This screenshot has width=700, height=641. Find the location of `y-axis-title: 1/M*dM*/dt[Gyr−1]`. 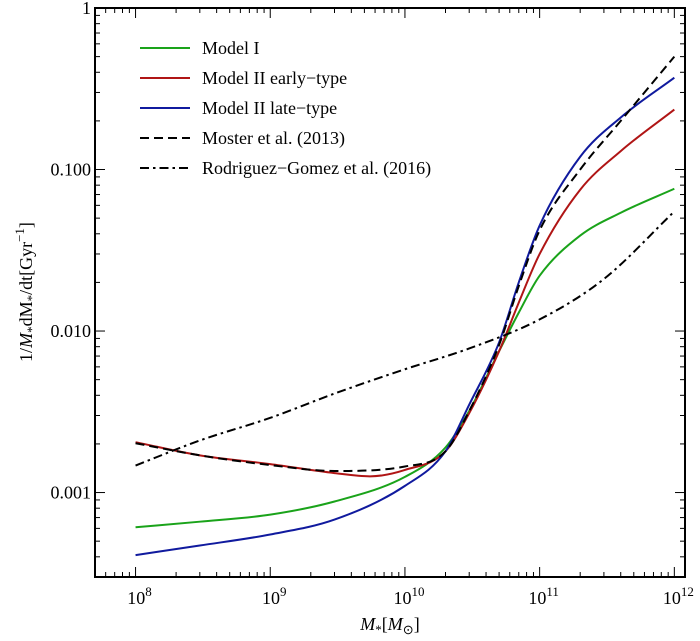

y-axis-title: 1/M*dM*/dt[Gyr−1] is located at coordinates (25, 292).